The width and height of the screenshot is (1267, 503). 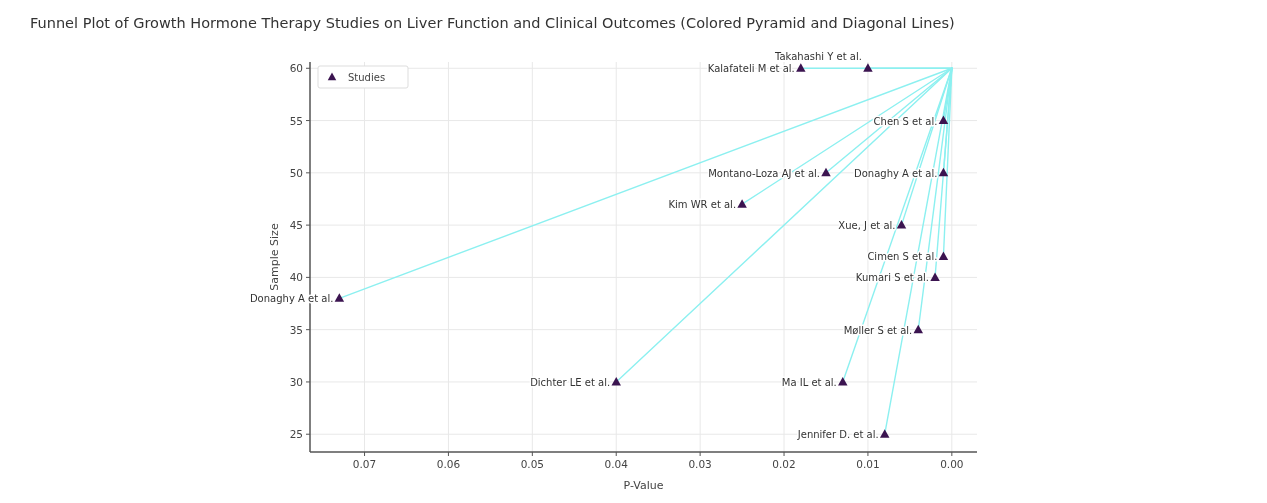 What do you see at coordinates (896, 173) in the screenshot?
I see `annotation: Donaghy A et al.` at bounding box center [896, 173].